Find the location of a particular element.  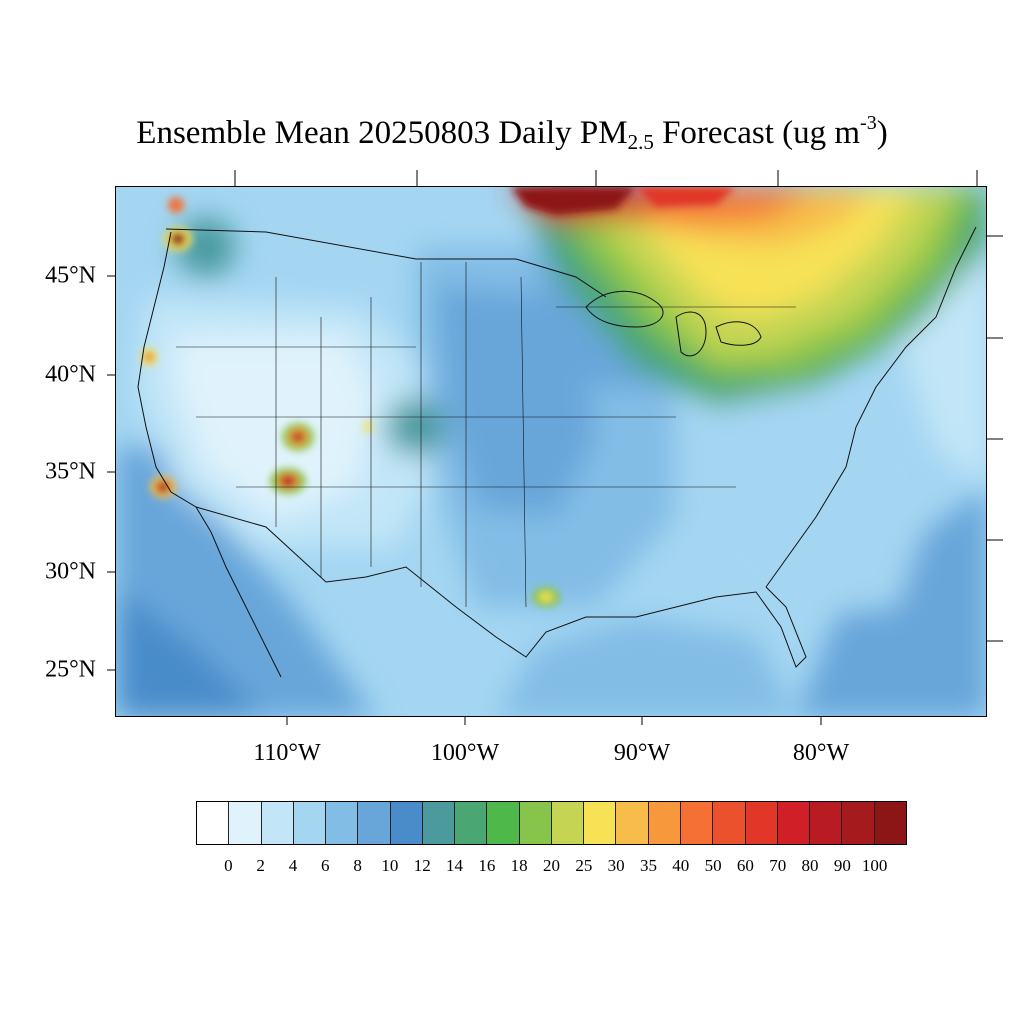

title-superscript: -3 is located at coordinates (868, 123).